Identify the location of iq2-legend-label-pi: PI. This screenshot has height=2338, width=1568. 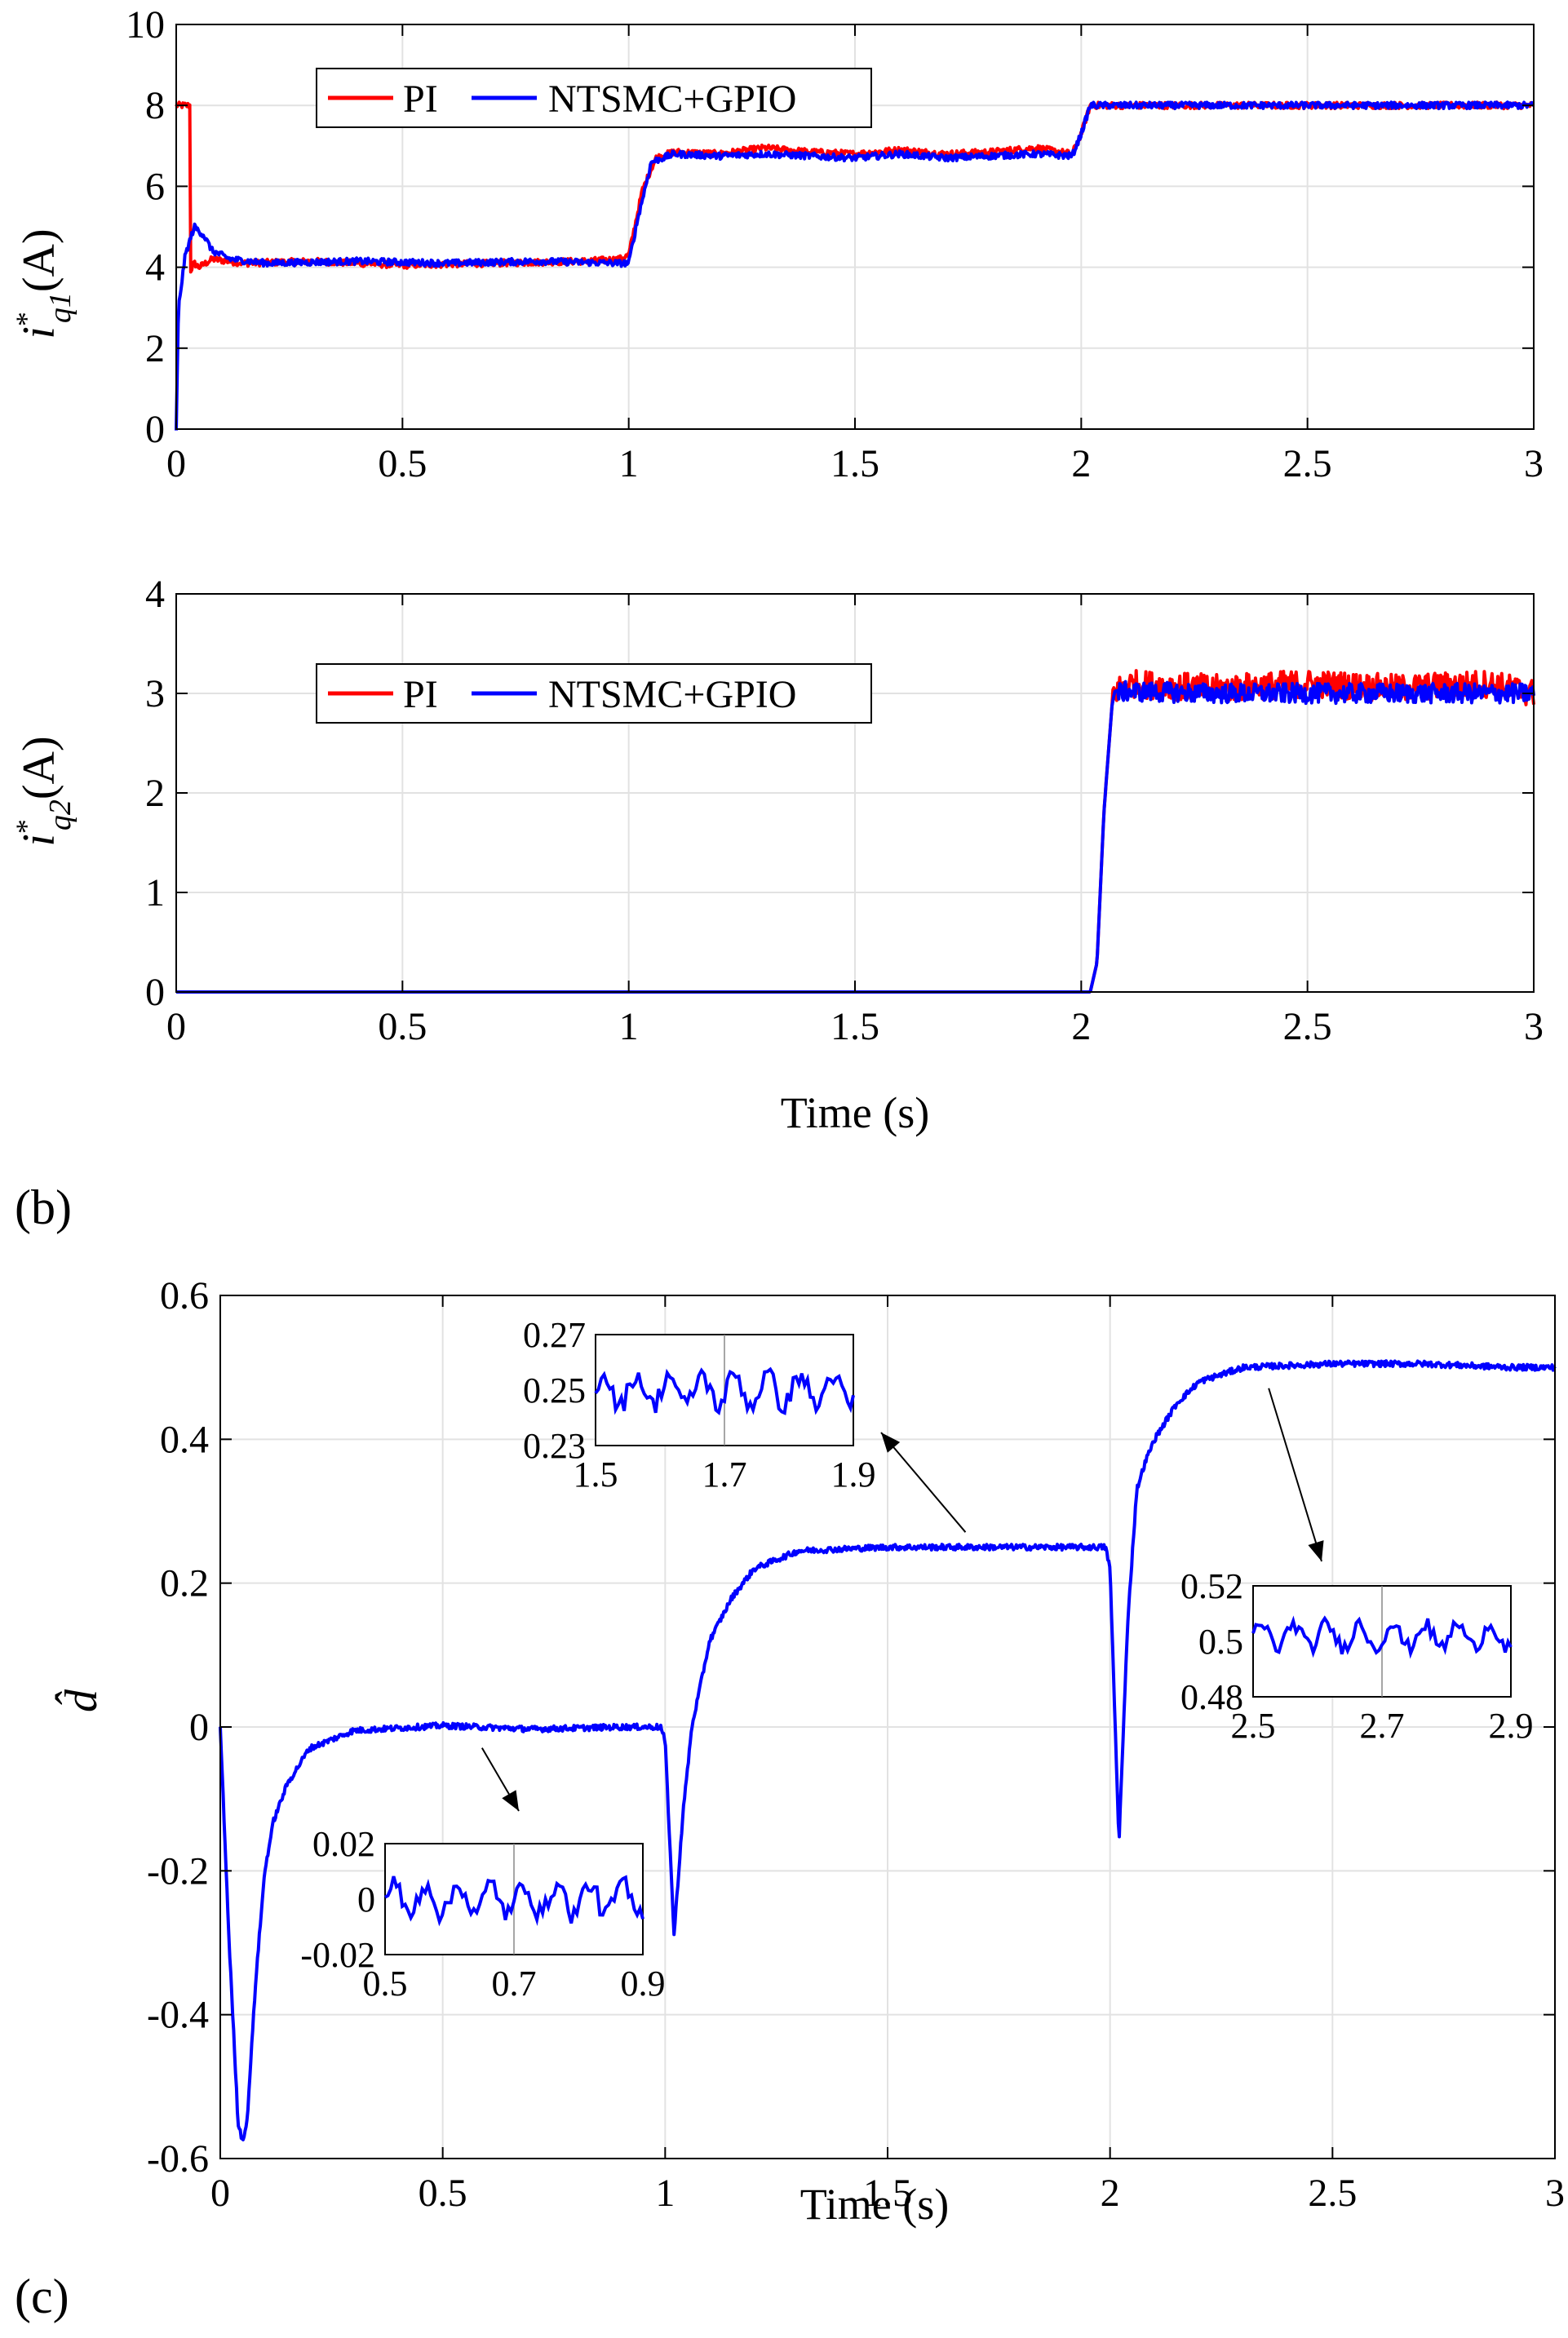
(420, 695).